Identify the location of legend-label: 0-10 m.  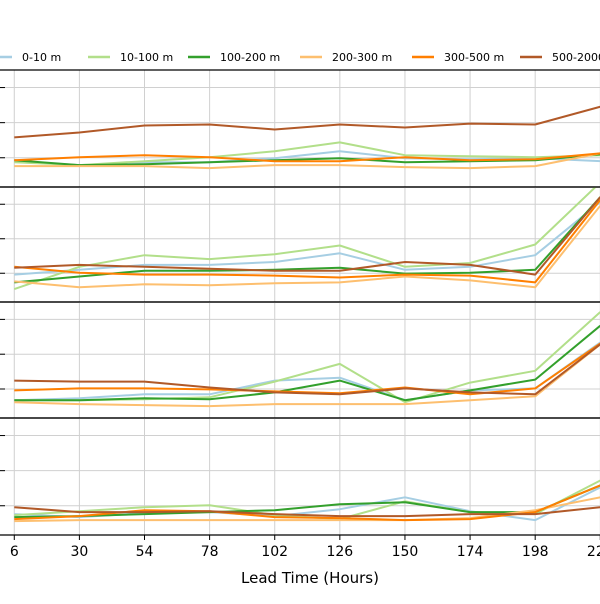
(41, 57).